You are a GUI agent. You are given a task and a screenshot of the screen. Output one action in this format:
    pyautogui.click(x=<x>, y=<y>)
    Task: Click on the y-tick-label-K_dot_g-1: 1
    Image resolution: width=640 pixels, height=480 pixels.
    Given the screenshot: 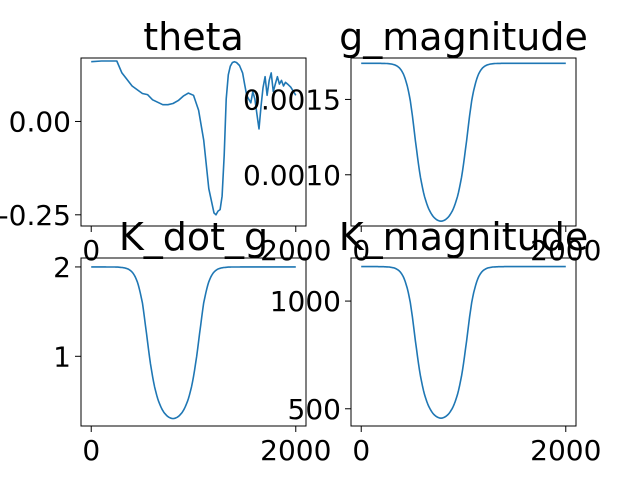 What is the action you would take?
    pyautogui.click(x=62, y=356)
    